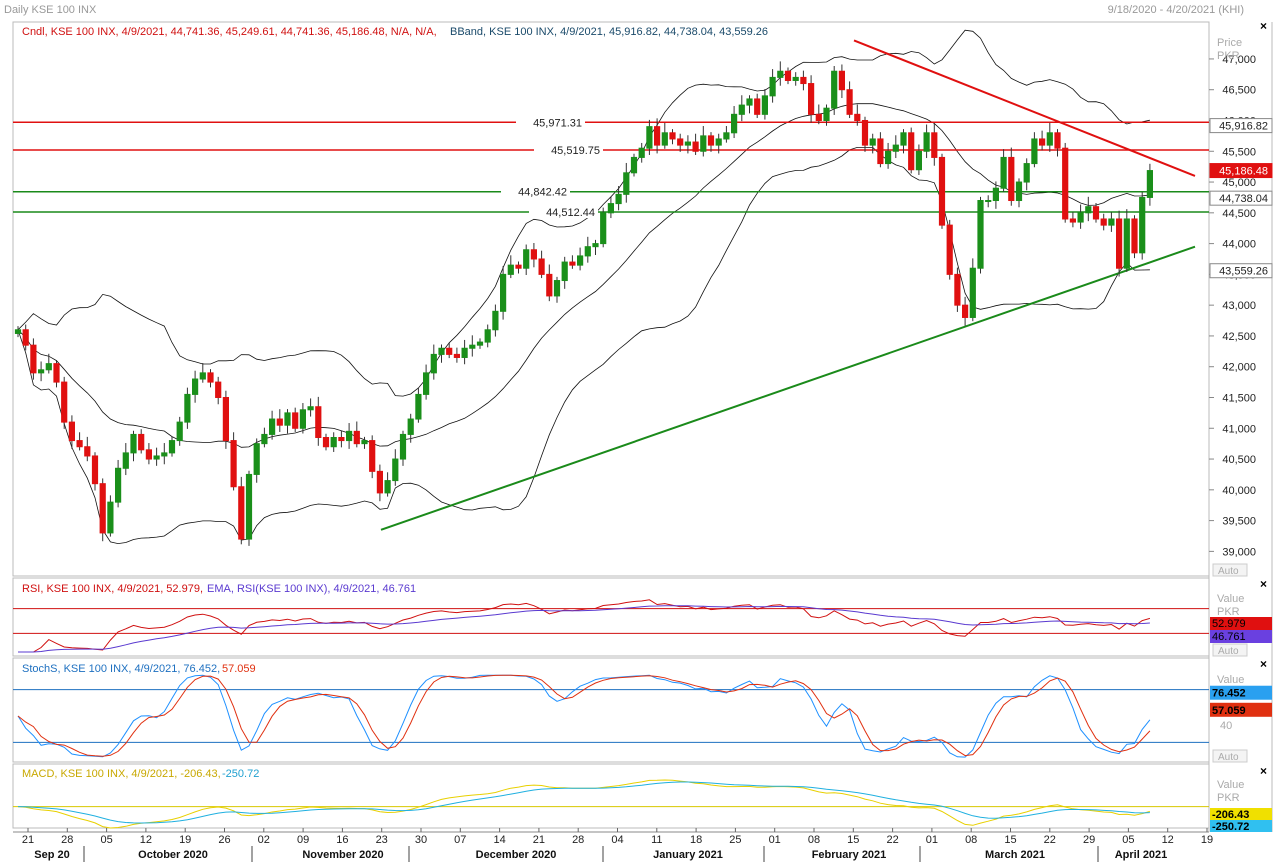 The image size is (1276, 867). What do you see at coordinates (1263, 584) in the screenshot?
I see `rsi-close-icon: ×` at bounding box center [1263, 584].